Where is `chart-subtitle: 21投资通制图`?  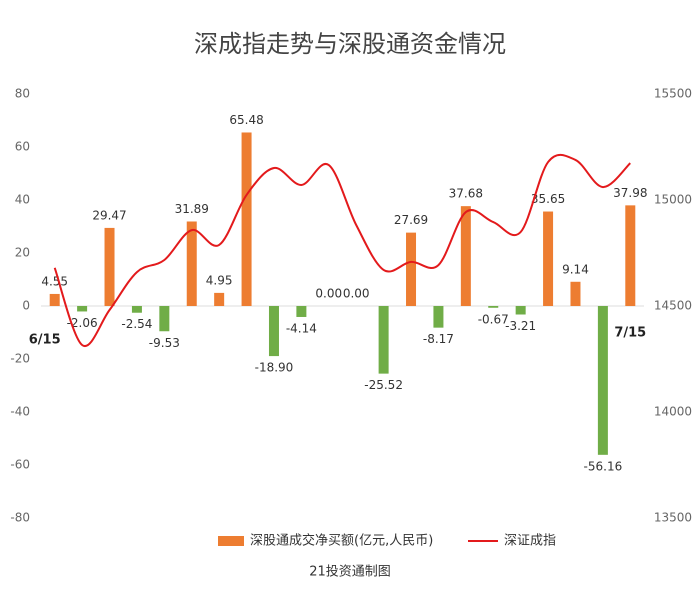
chart-subtitle: 21投资通制图 is located at coordinates (350, 572).